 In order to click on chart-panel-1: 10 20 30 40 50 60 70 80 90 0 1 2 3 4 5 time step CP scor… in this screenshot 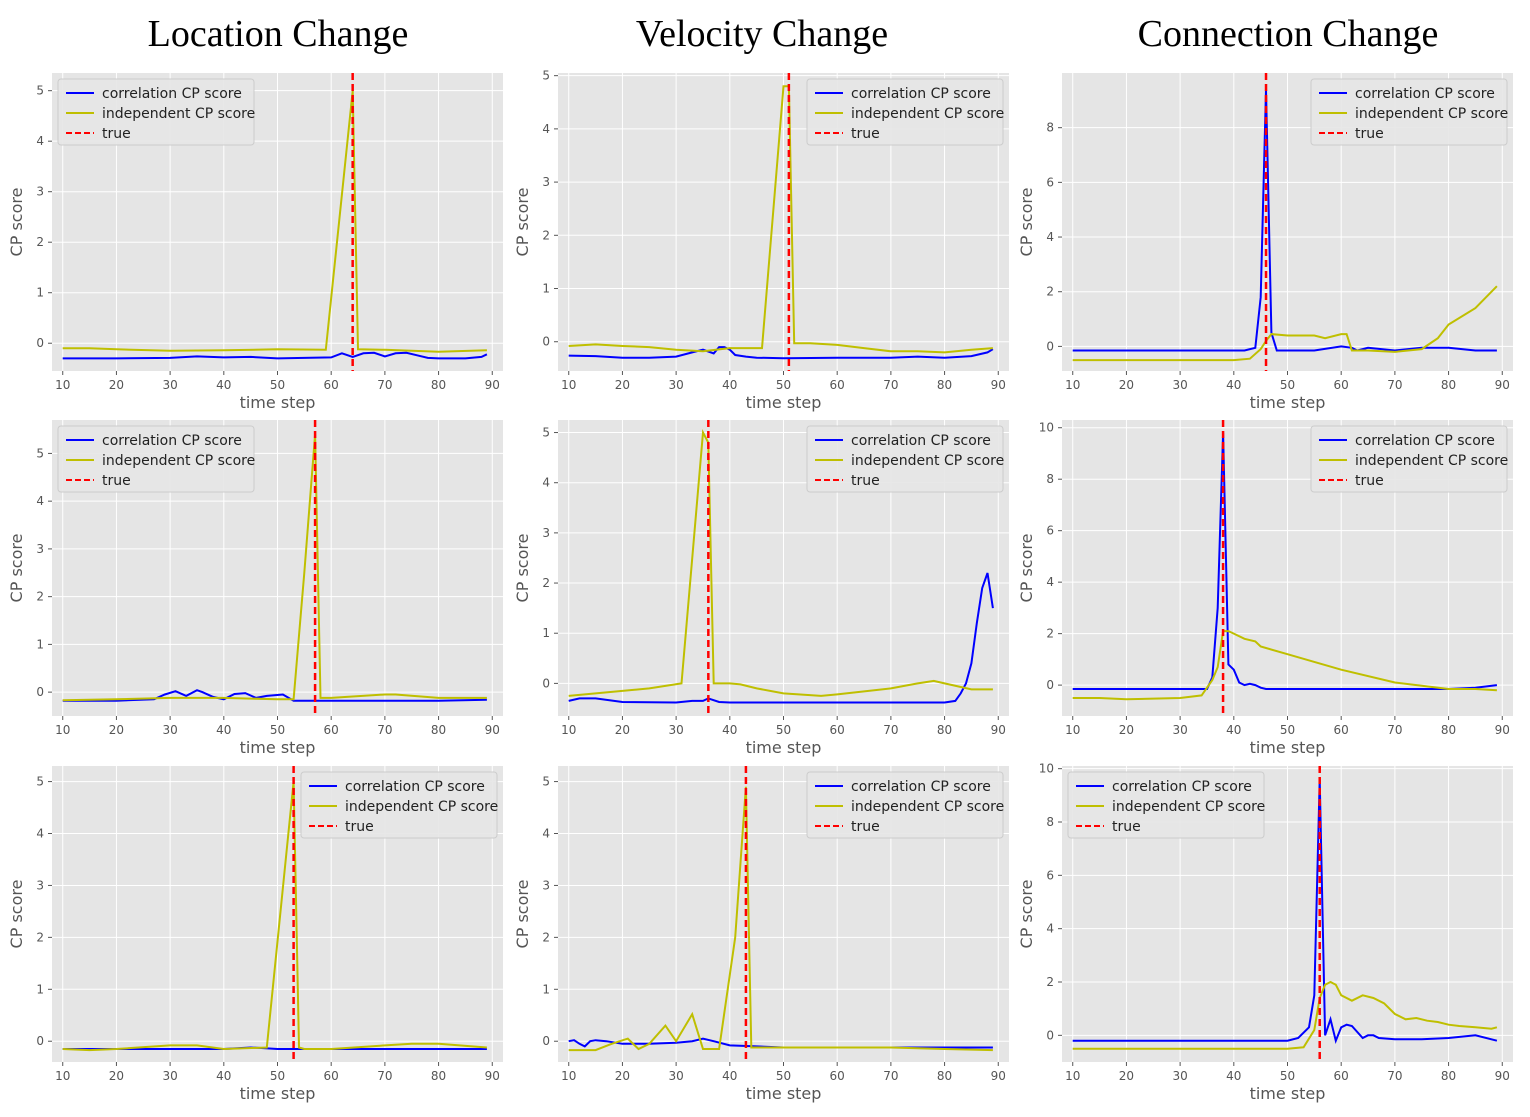, I will do `click(255, 242)`.